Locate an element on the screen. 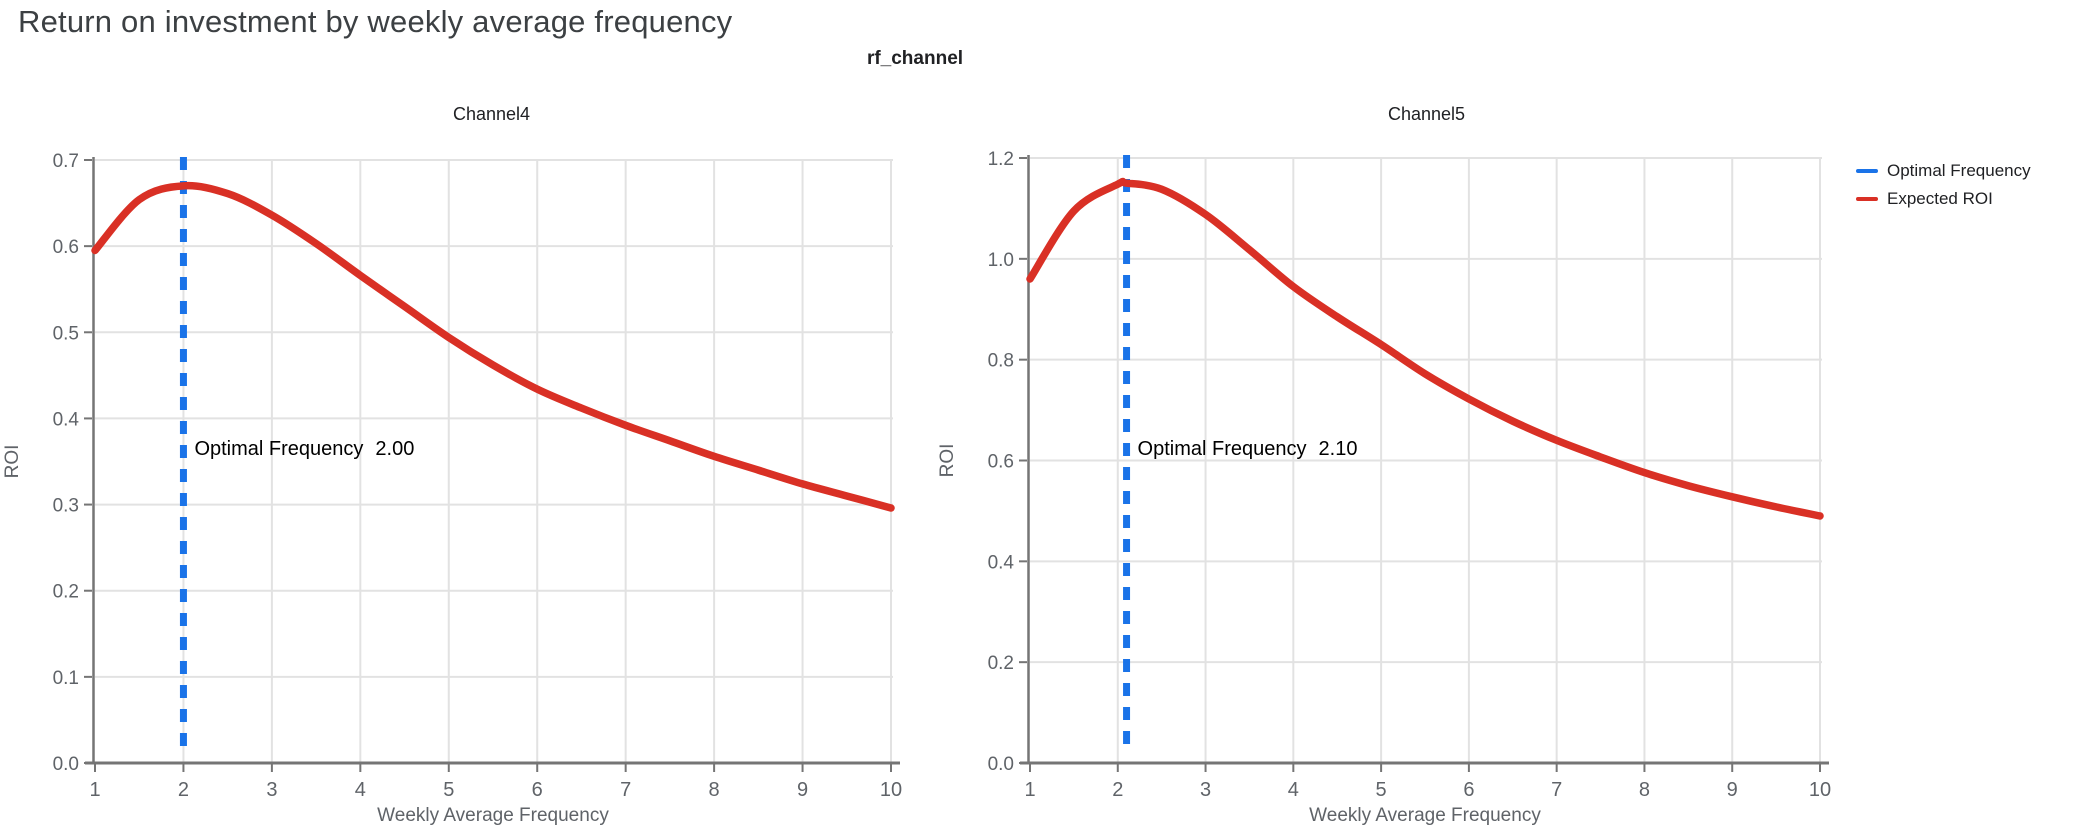 Image resolution: width=2074 pixels, height=840 pixels. y-tick-label: 1.0 is located at coordinates (1001, 260).